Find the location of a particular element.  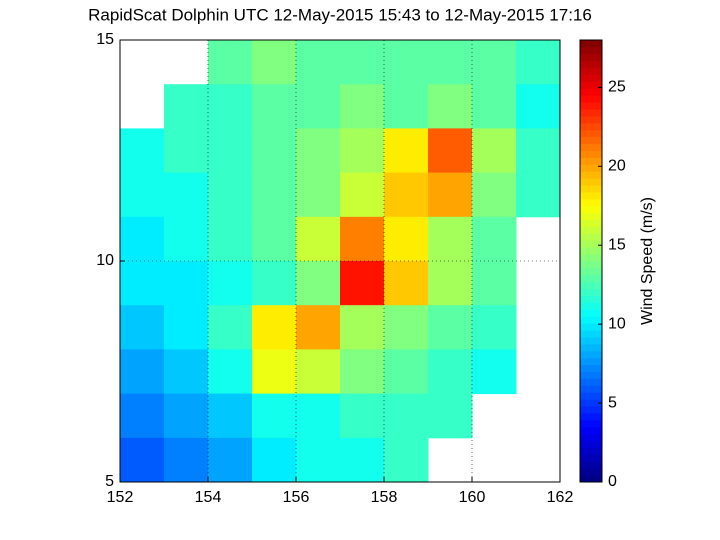

colorbar-tick-label: 25 is located at coordinates (617, 87).